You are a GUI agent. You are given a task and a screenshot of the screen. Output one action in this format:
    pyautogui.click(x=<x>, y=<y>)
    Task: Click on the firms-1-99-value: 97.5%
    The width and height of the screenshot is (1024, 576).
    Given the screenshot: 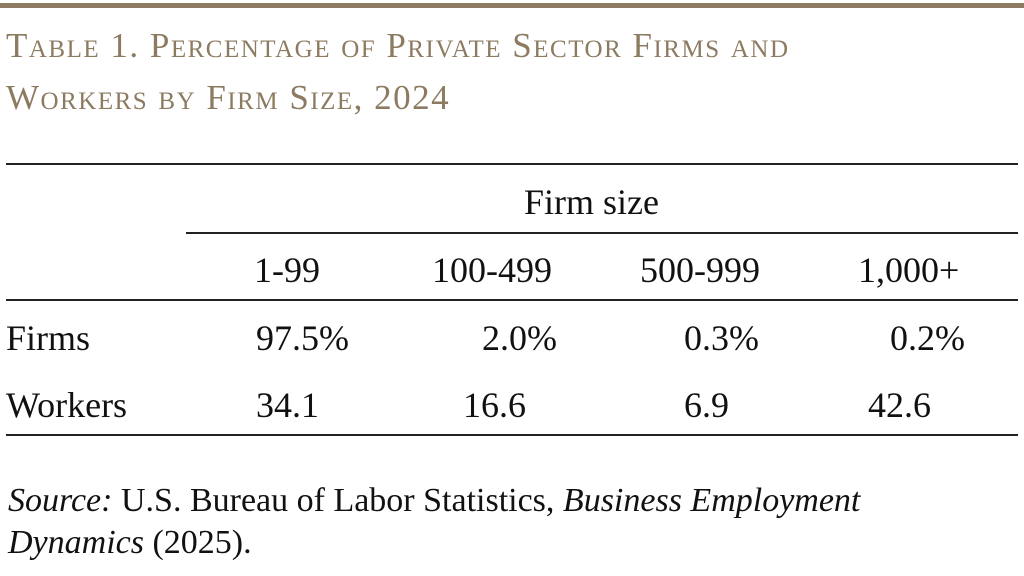 What is the action you would take?
    pyautogui.click(x=302, y=338)
    